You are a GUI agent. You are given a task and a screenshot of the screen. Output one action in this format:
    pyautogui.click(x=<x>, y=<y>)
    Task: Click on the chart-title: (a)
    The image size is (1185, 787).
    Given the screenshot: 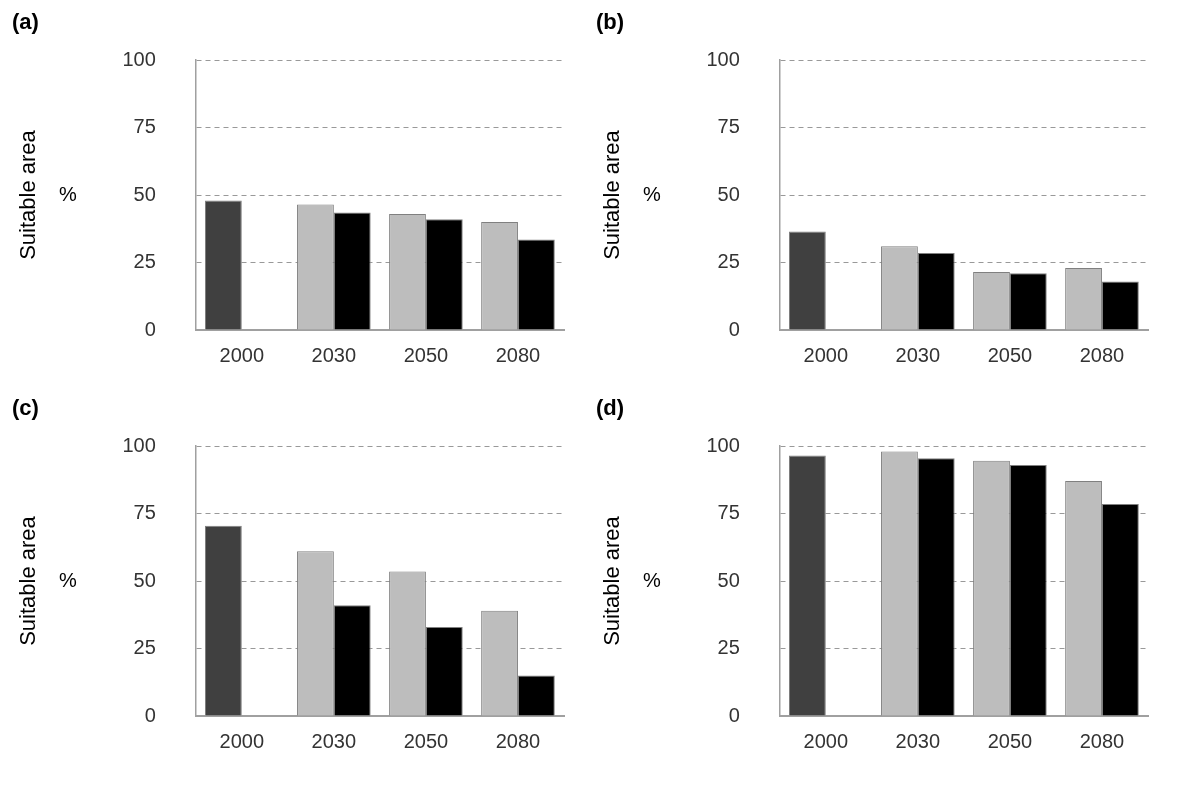 What is the action you would take?
    pyautogui.click(x=25, y=22)
    